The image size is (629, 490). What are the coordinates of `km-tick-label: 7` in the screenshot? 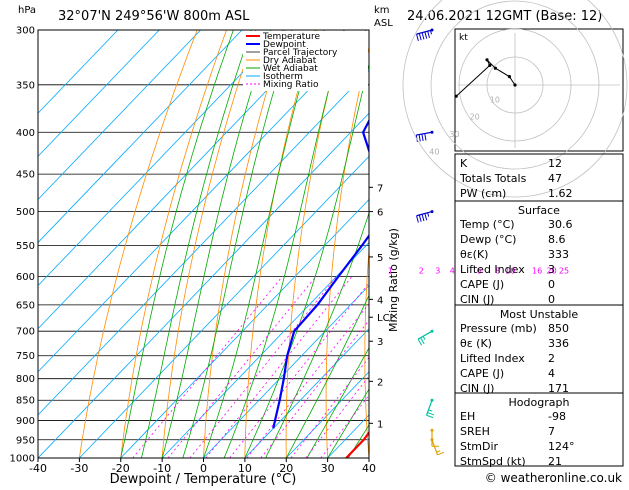 It's located at (380, 188).